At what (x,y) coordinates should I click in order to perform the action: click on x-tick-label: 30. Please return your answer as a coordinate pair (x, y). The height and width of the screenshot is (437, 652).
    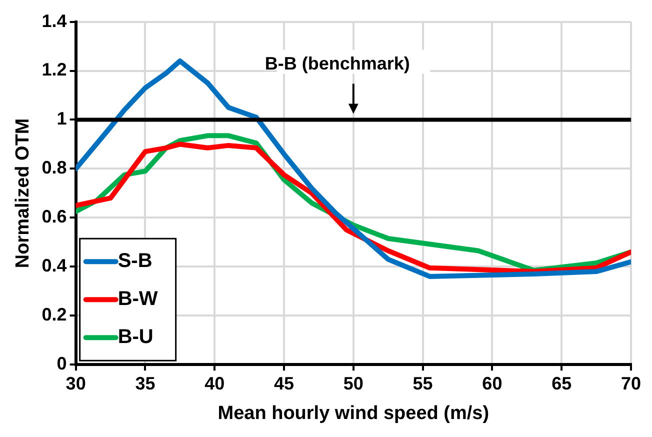
    Looking at the image, I should click on (76, 383).